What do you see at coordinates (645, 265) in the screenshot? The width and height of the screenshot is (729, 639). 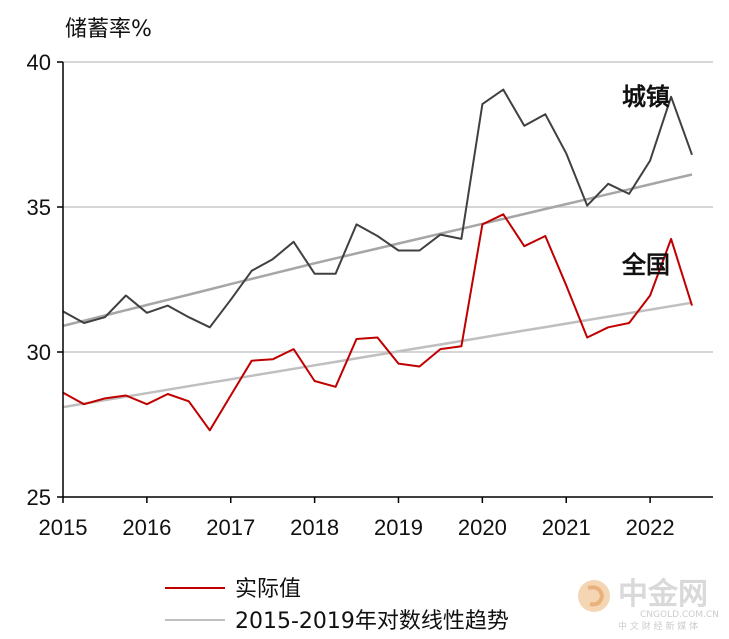 I see `annotation-national: 全国` at bounding box center [645, 265].